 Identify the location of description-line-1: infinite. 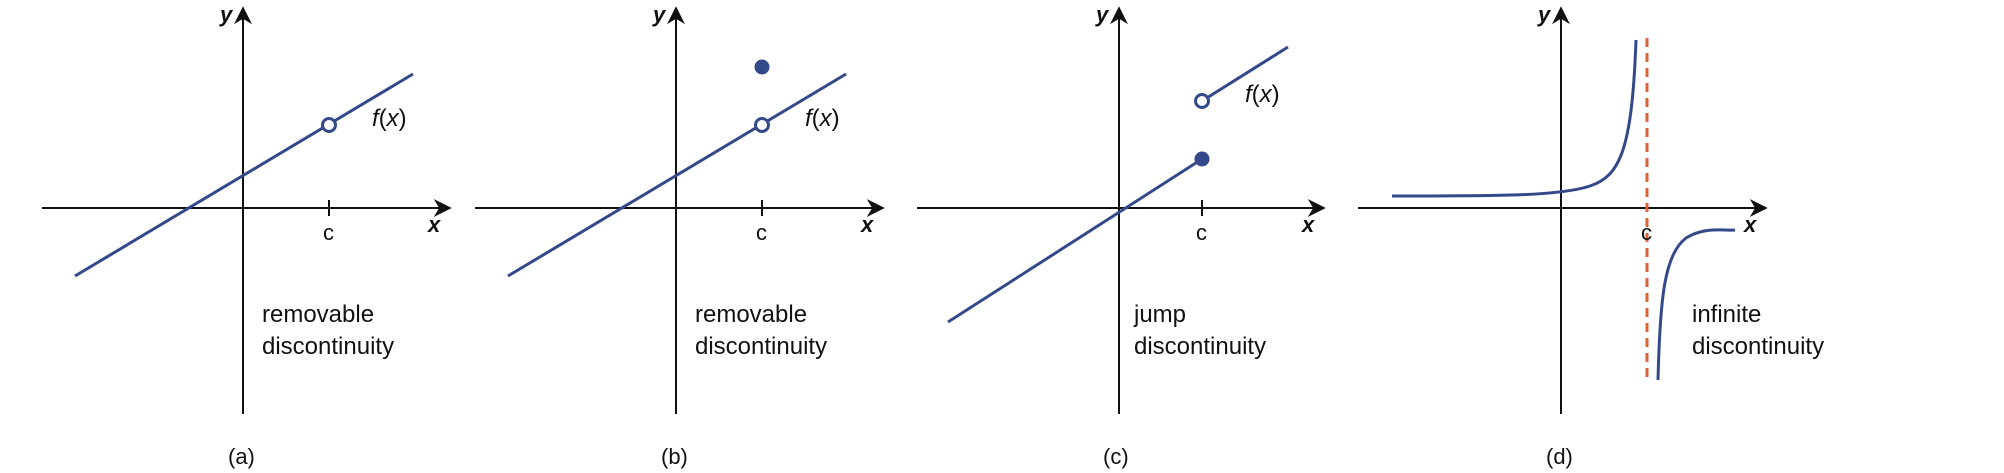
(1726, 314).